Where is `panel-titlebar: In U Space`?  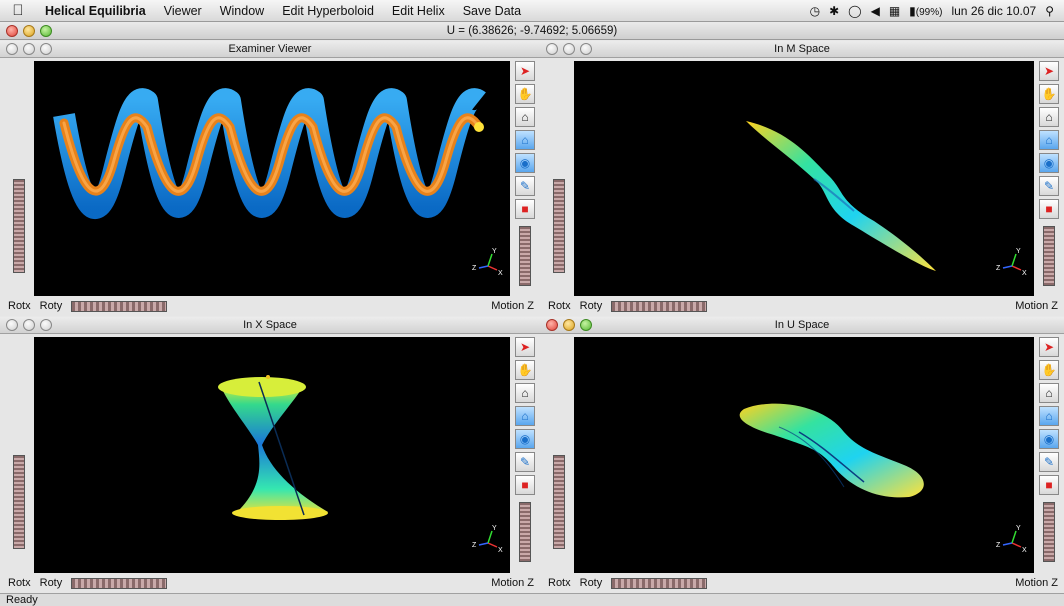 panel-titlebar: In U Space is located at coordinates (802, 325).